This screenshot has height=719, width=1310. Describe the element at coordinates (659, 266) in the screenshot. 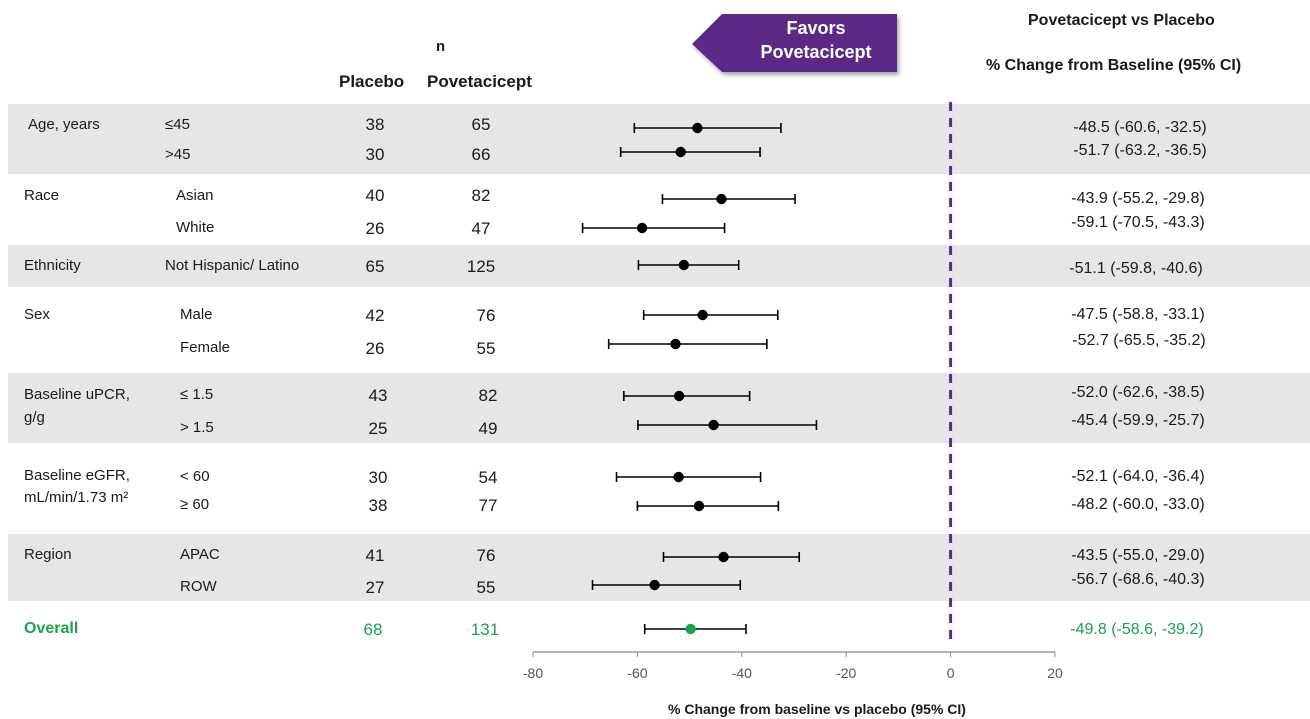

I see `group-band-ethnicity` at that location.